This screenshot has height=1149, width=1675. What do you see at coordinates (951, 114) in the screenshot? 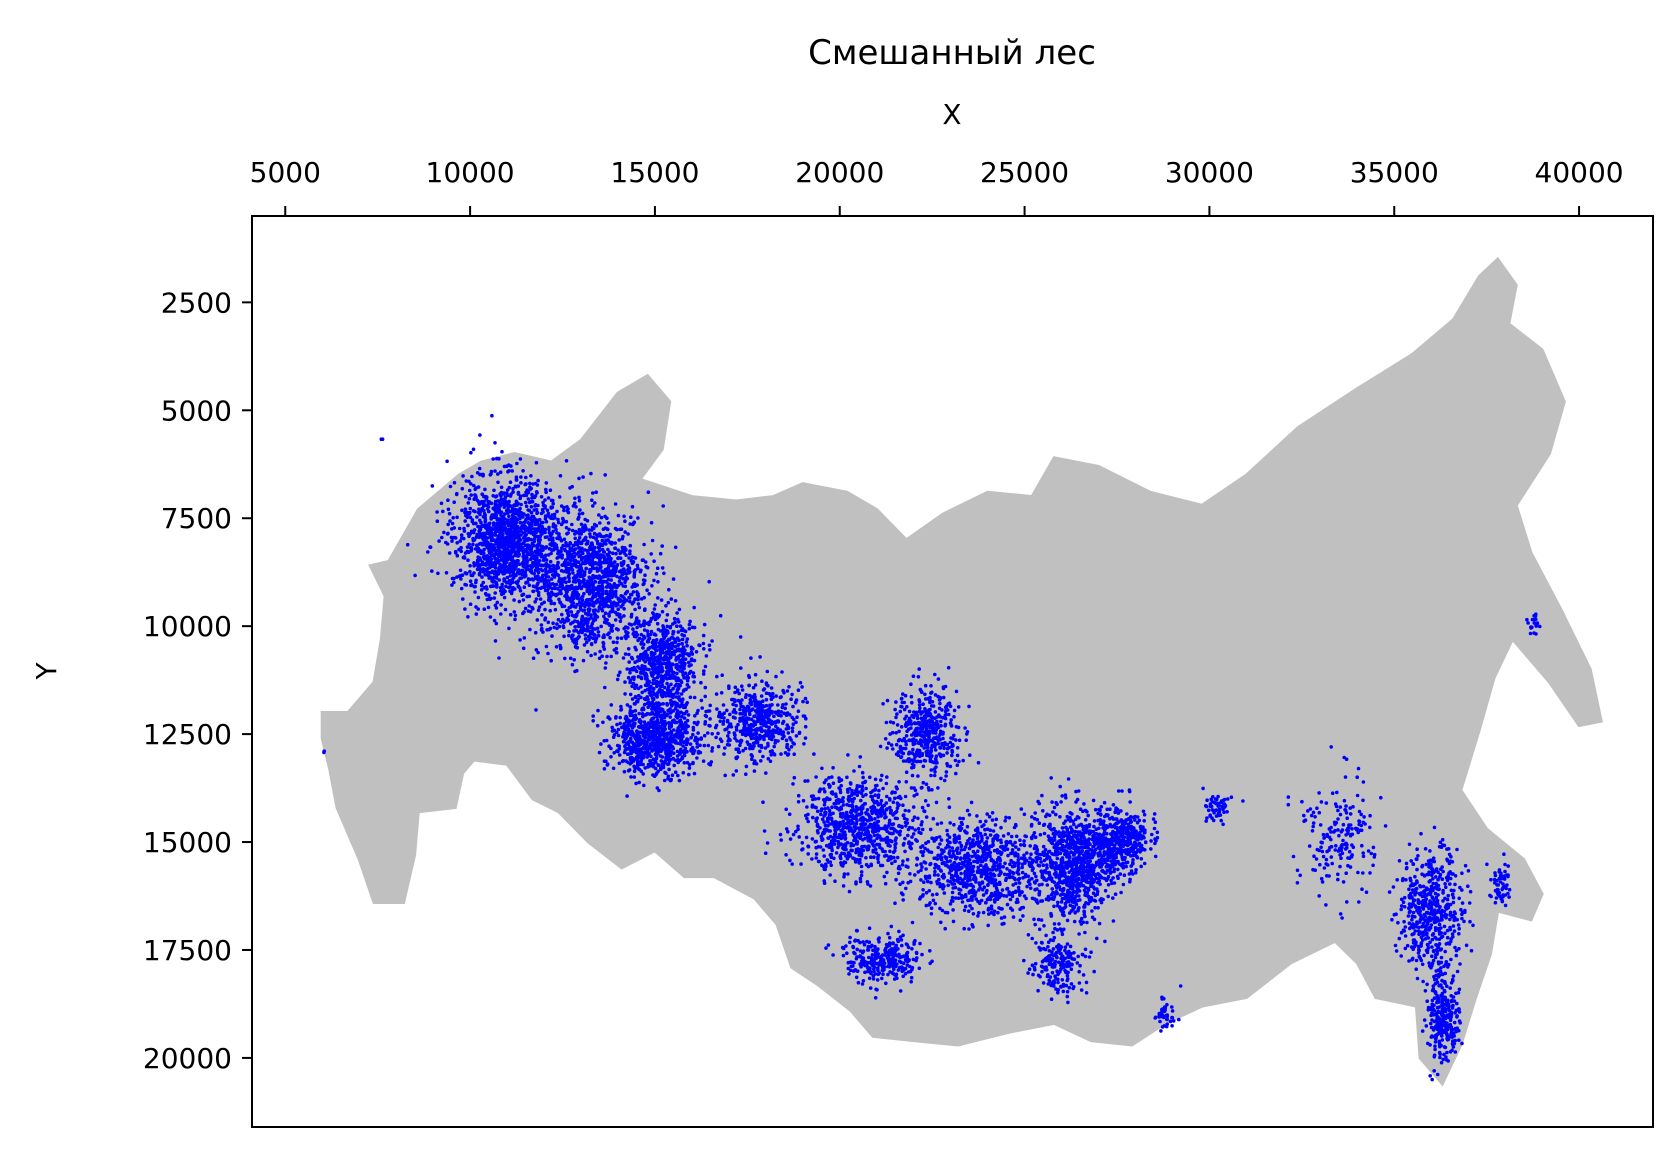
I see `x-axis-label: X` at bounding box center [951, 114].